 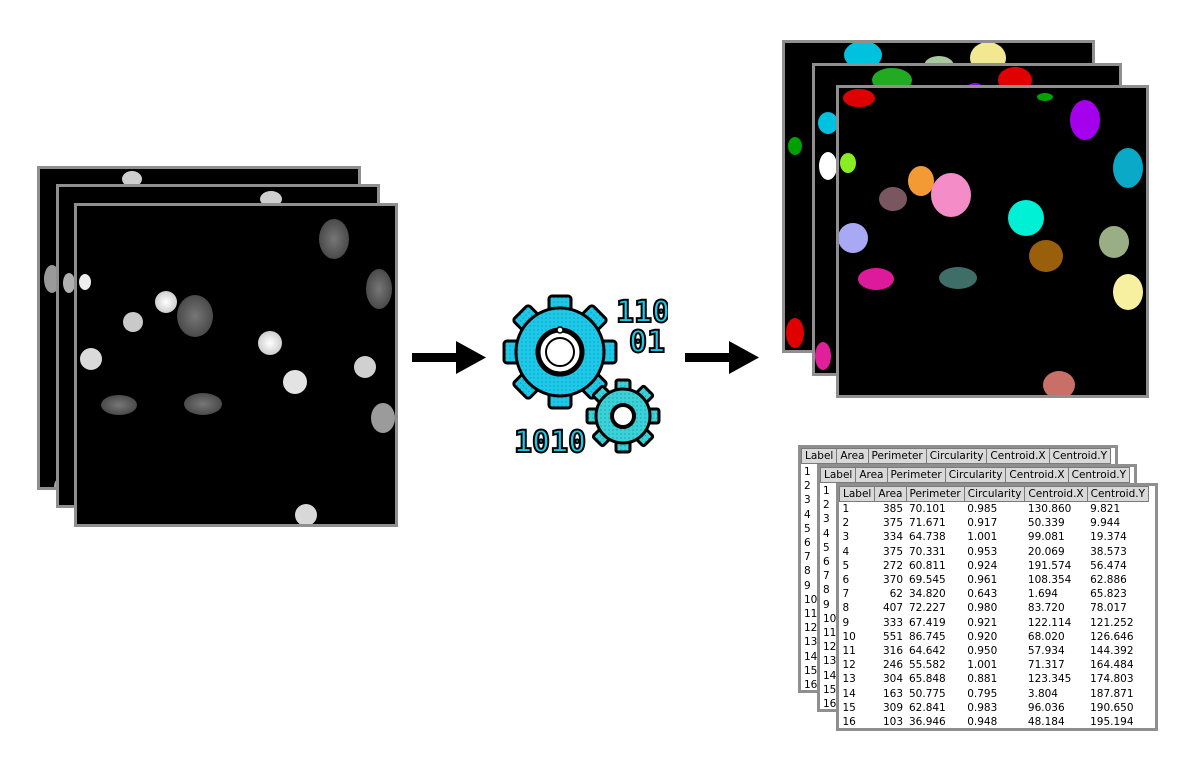 What do you see at coordinates (846, 537) in the screenshot?
I see `table-cell: 3` at bounding box center [846, 537].